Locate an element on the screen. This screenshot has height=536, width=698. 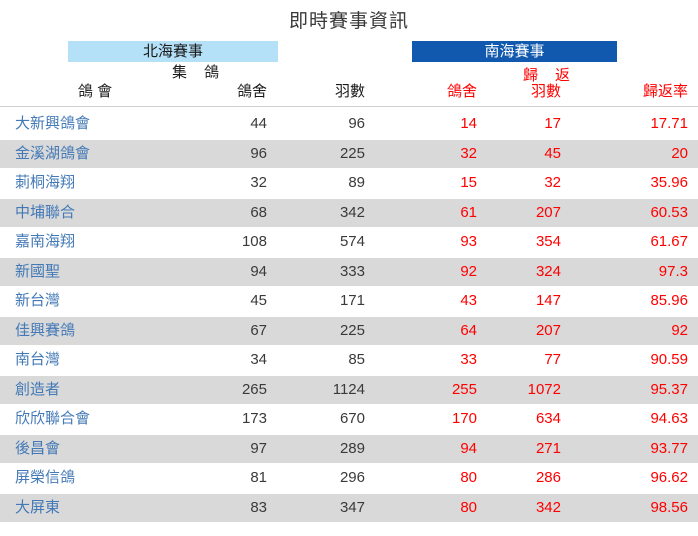
south-birds-cell: 32 is located at coordinates (552, 182).